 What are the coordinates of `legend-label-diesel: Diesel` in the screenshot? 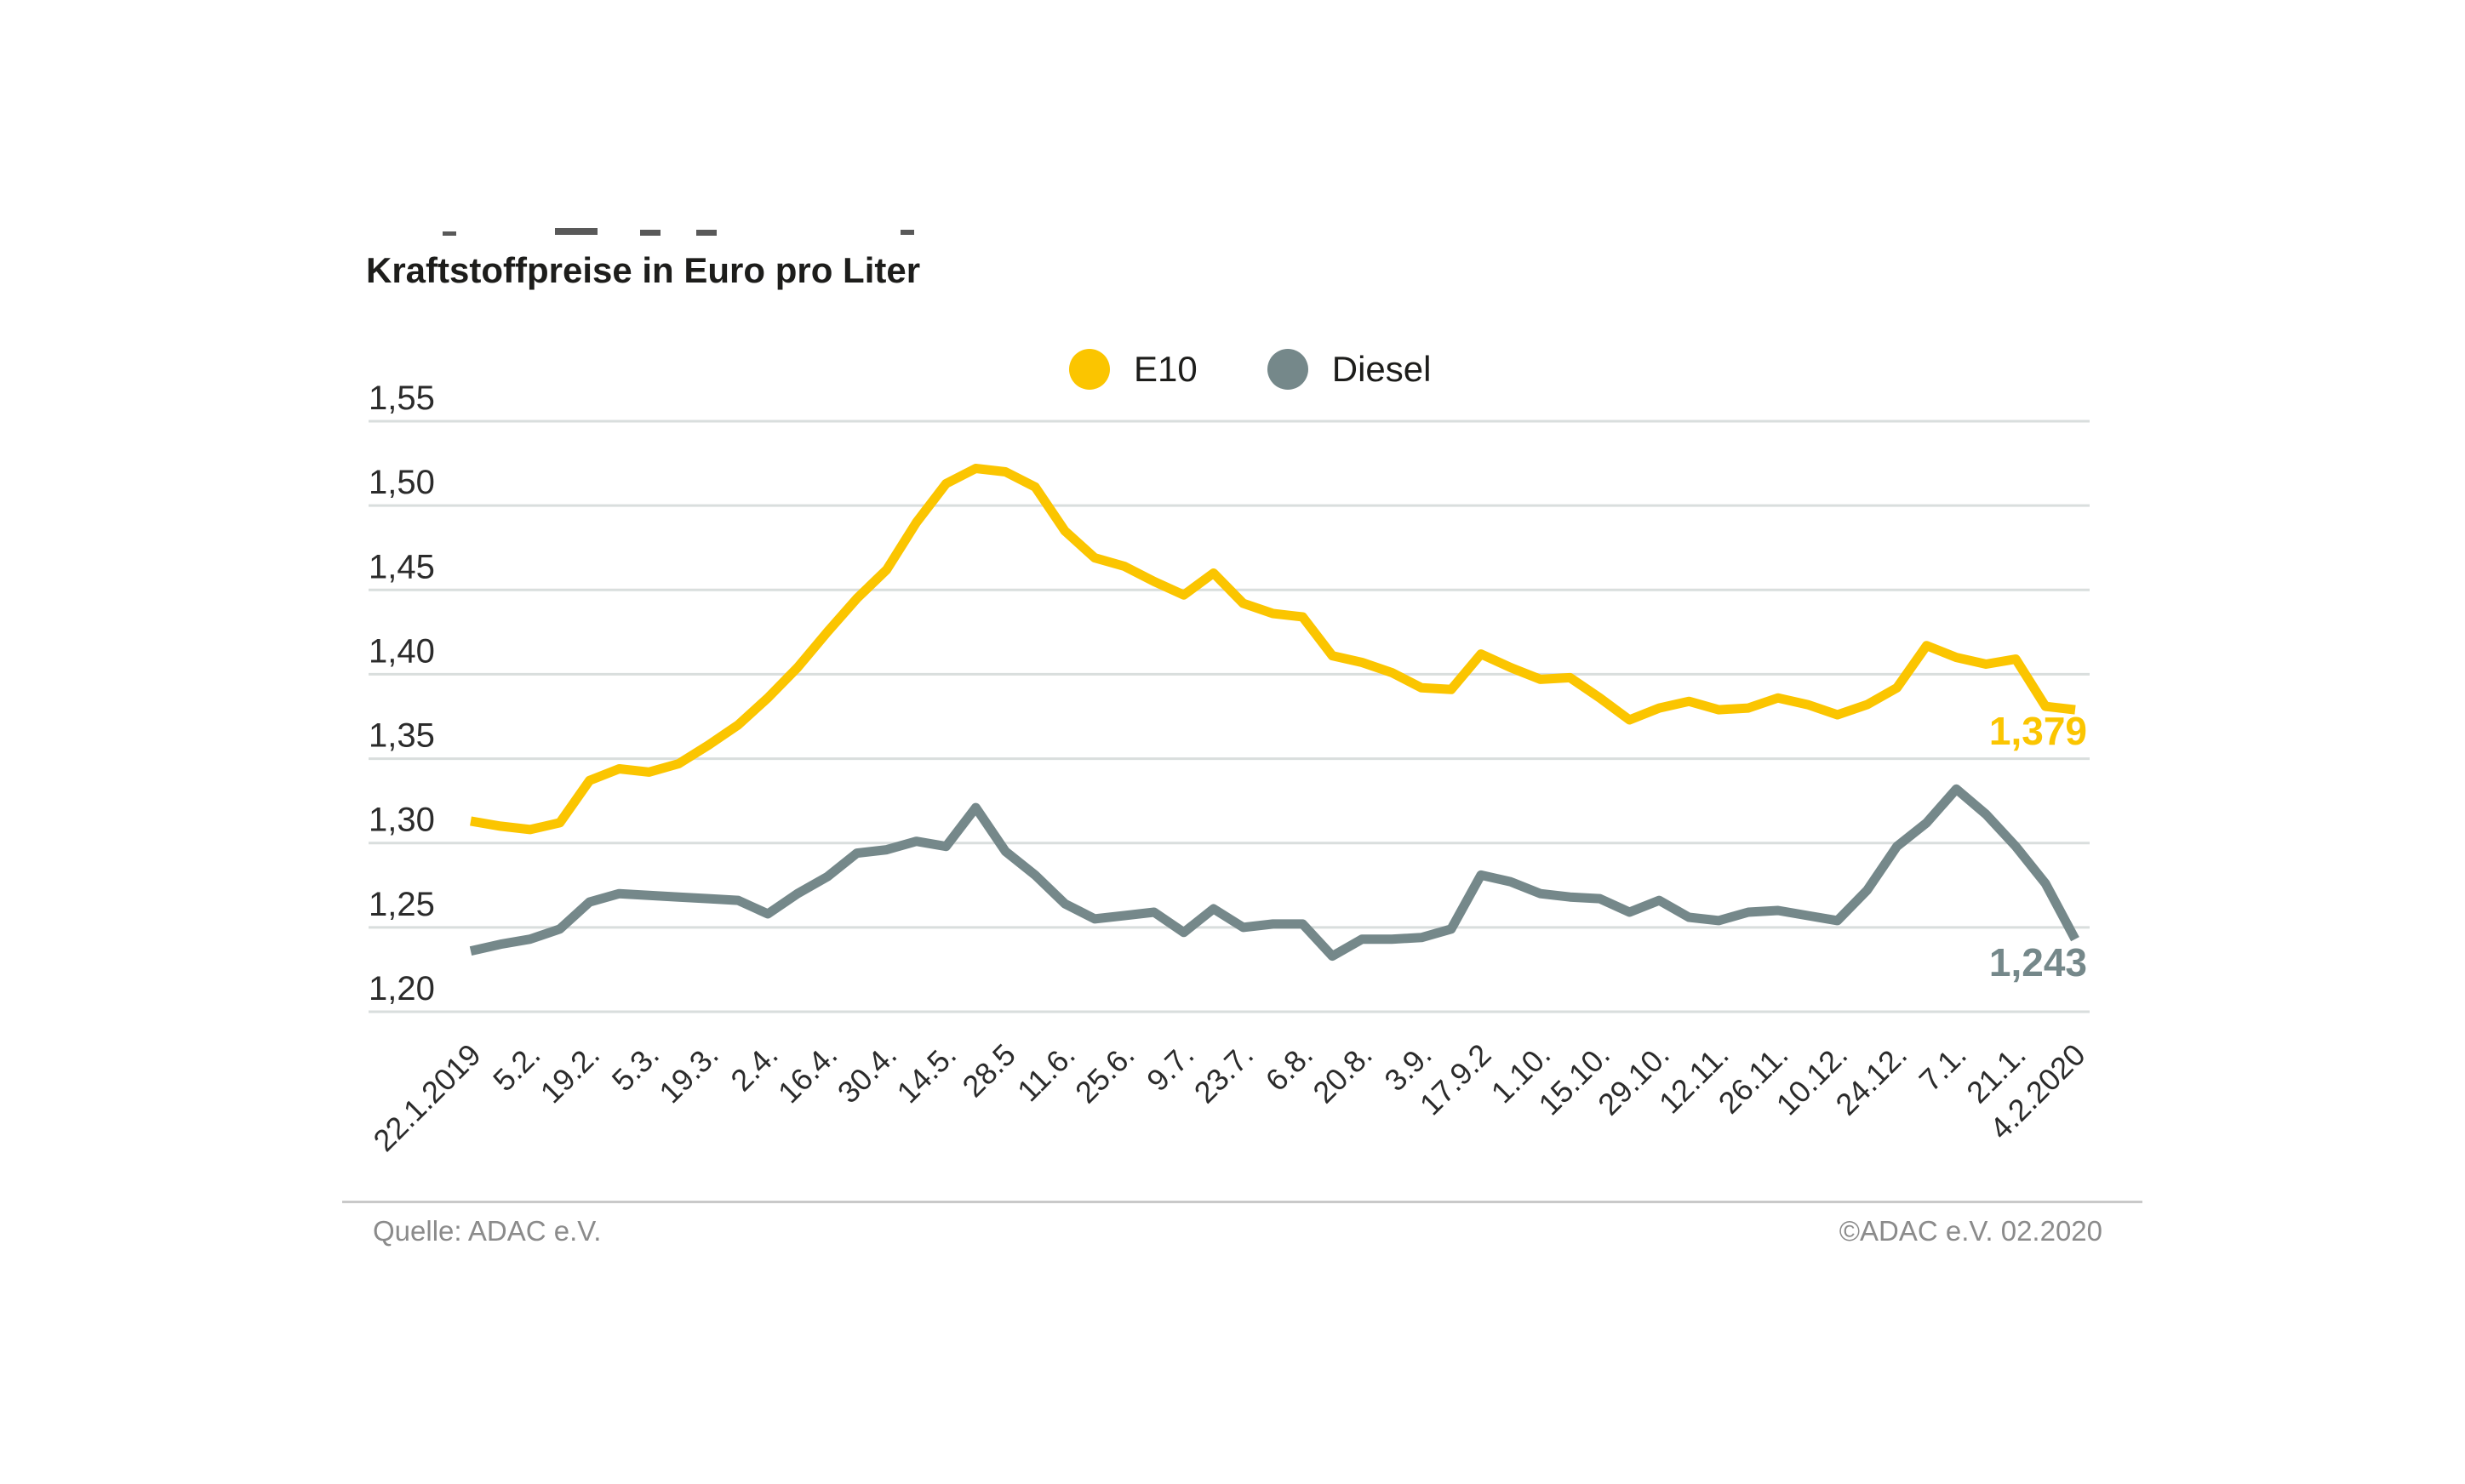 It's located at (1381, 369).